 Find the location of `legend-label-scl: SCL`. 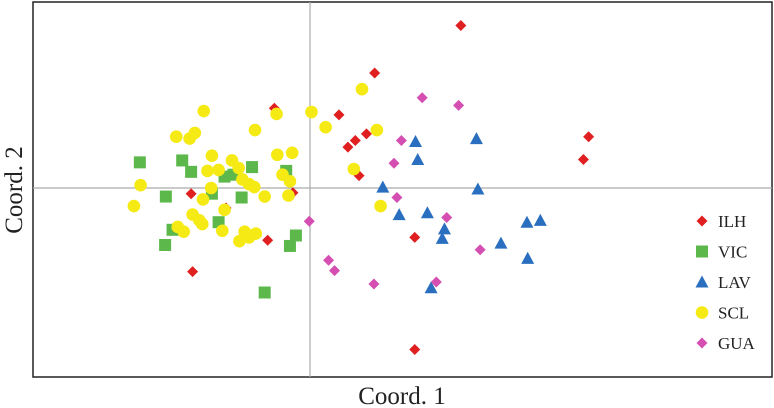

legend-label-scl: SCL is located at coordinates (733, 313).